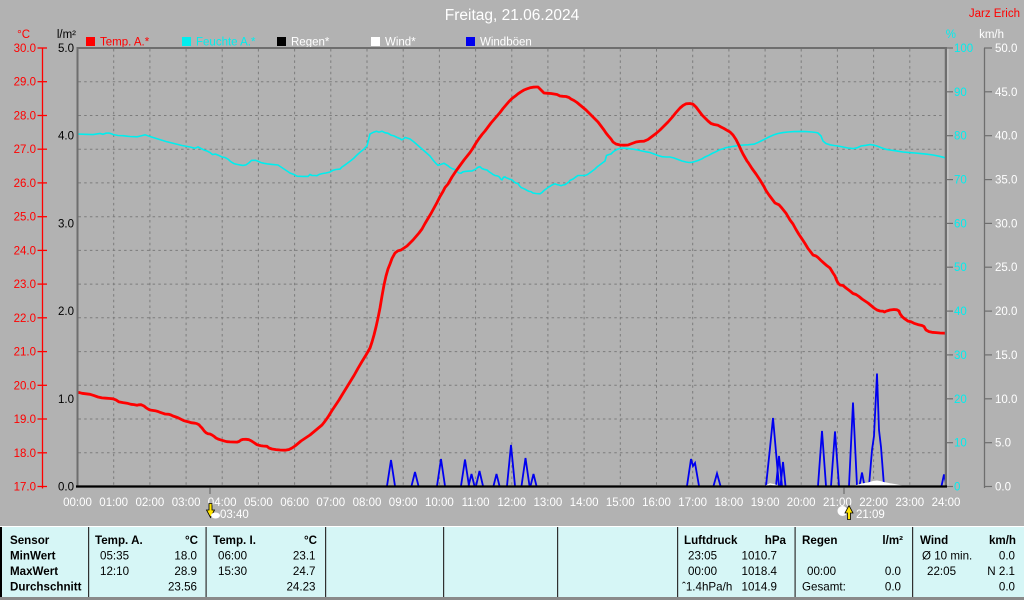  Describe the element at coordinates (1006, 93) in the screenshot. I see `svg-text: 45.0` at that location.